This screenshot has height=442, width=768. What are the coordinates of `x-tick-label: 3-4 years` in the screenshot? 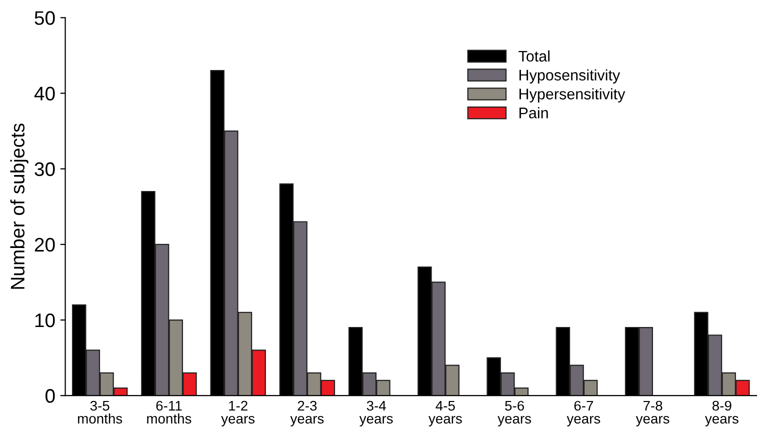 It's located at (376, 413).